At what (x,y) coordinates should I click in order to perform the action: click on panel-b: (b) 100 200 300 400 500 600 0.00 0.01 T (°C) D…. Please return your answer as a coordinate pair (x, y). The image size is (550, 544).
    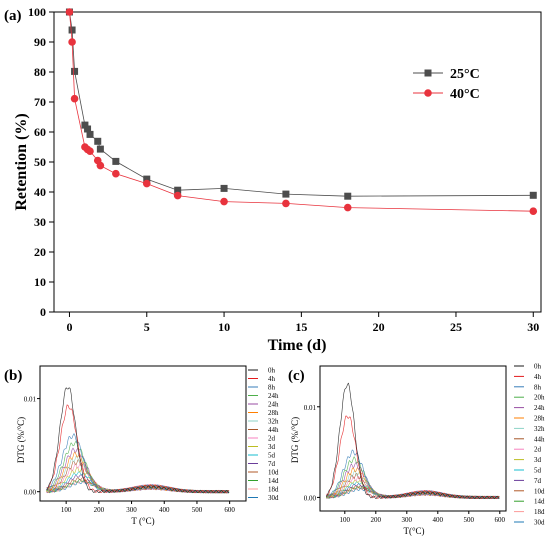
    Looking at the image, I should click on (141, 445).